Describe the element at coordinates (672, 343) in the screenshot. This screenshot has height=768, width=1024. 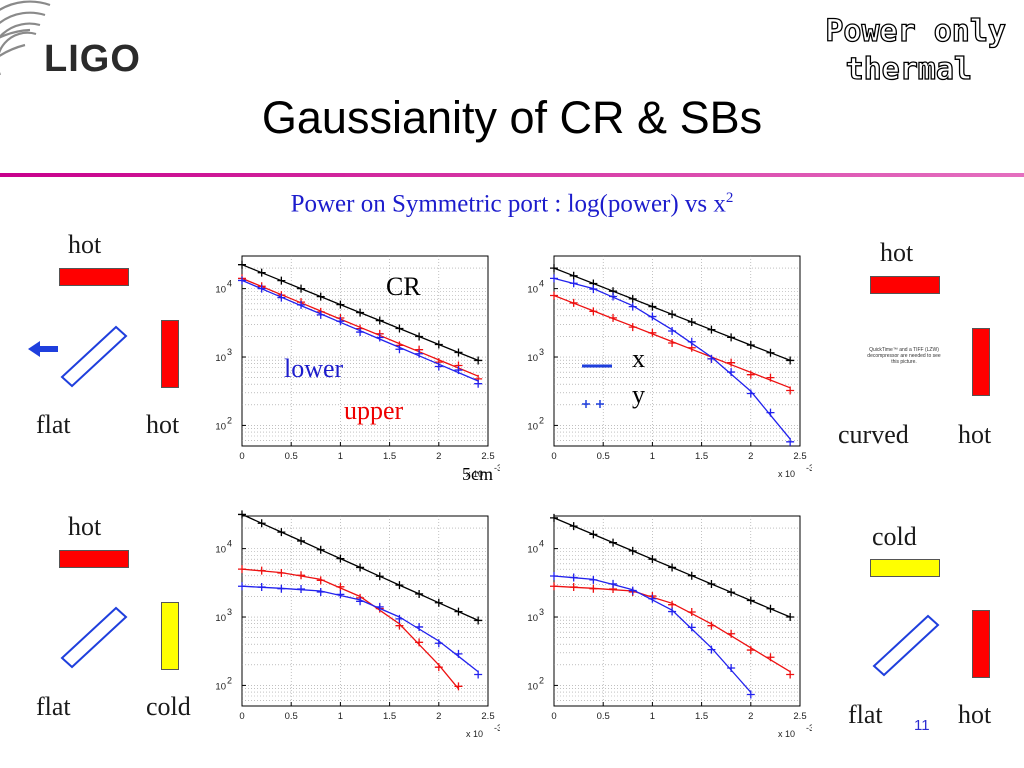
I see `series-red` at that location.